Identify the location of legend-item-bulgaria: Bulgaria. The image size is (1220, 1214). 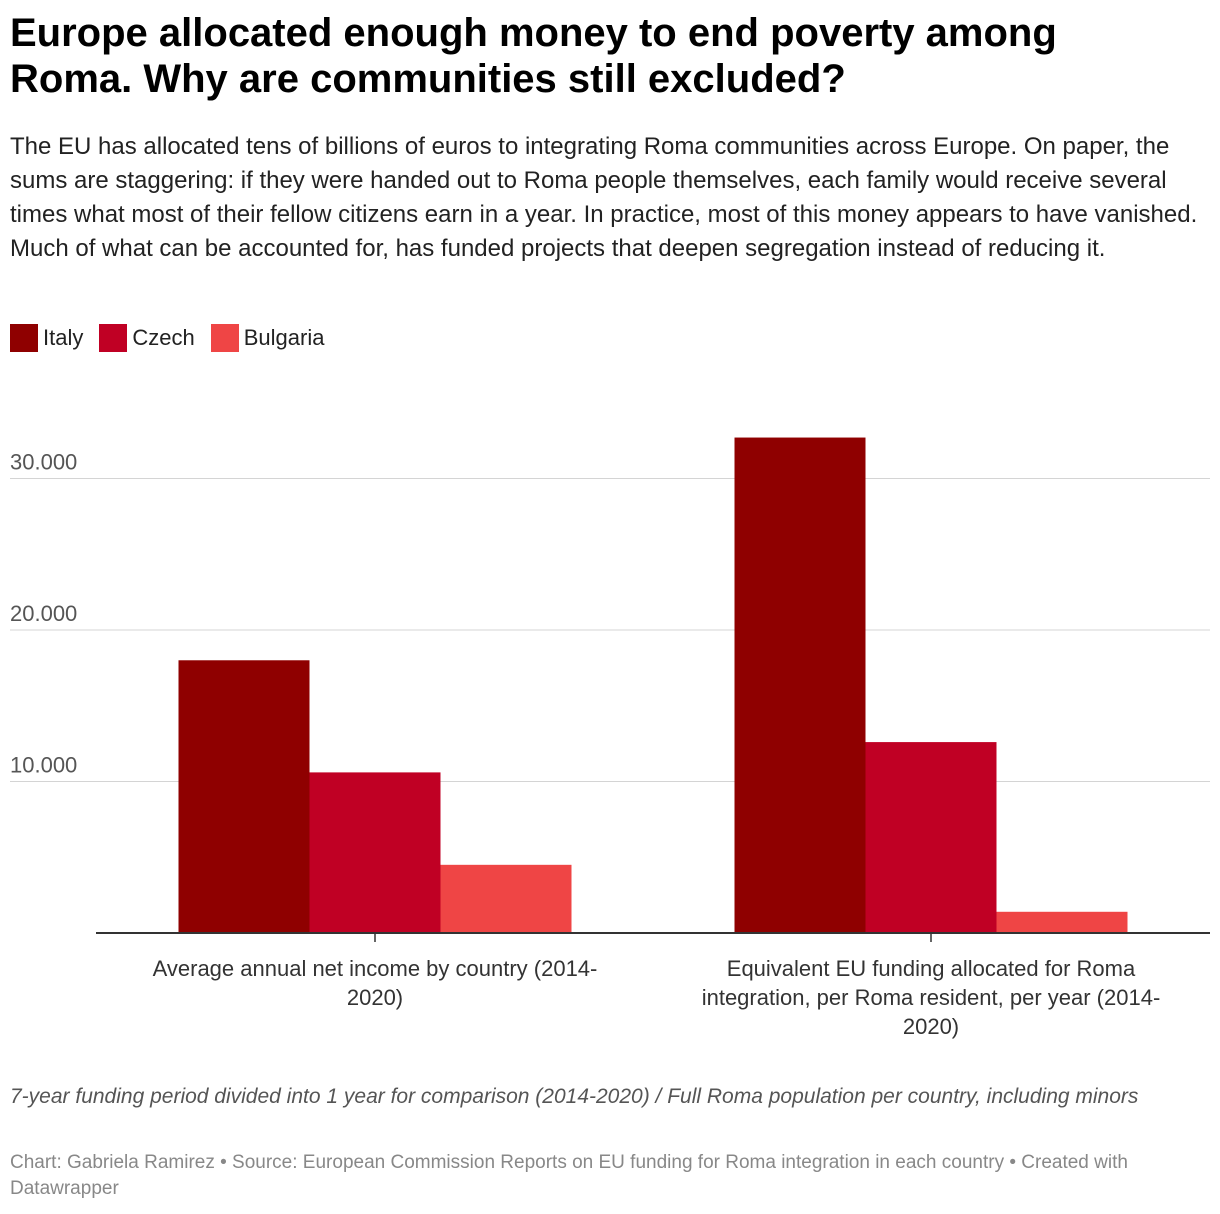
(267, 338).